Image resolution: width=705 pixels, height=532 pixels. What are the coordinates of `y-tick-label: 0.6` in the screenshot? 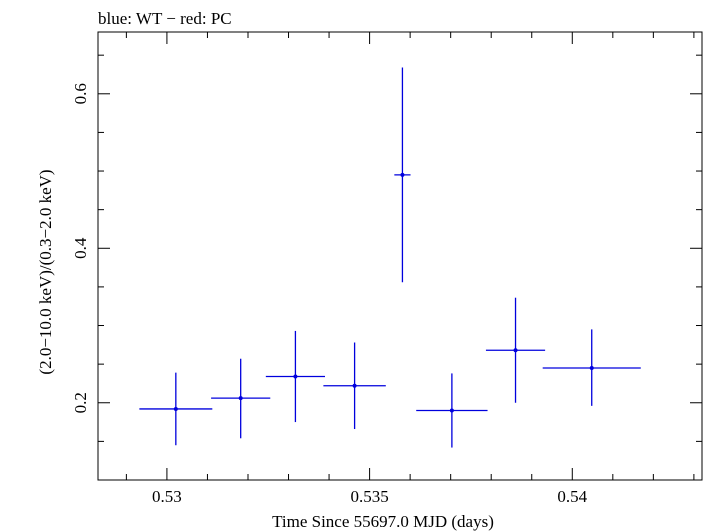 It's located at (80, 93).